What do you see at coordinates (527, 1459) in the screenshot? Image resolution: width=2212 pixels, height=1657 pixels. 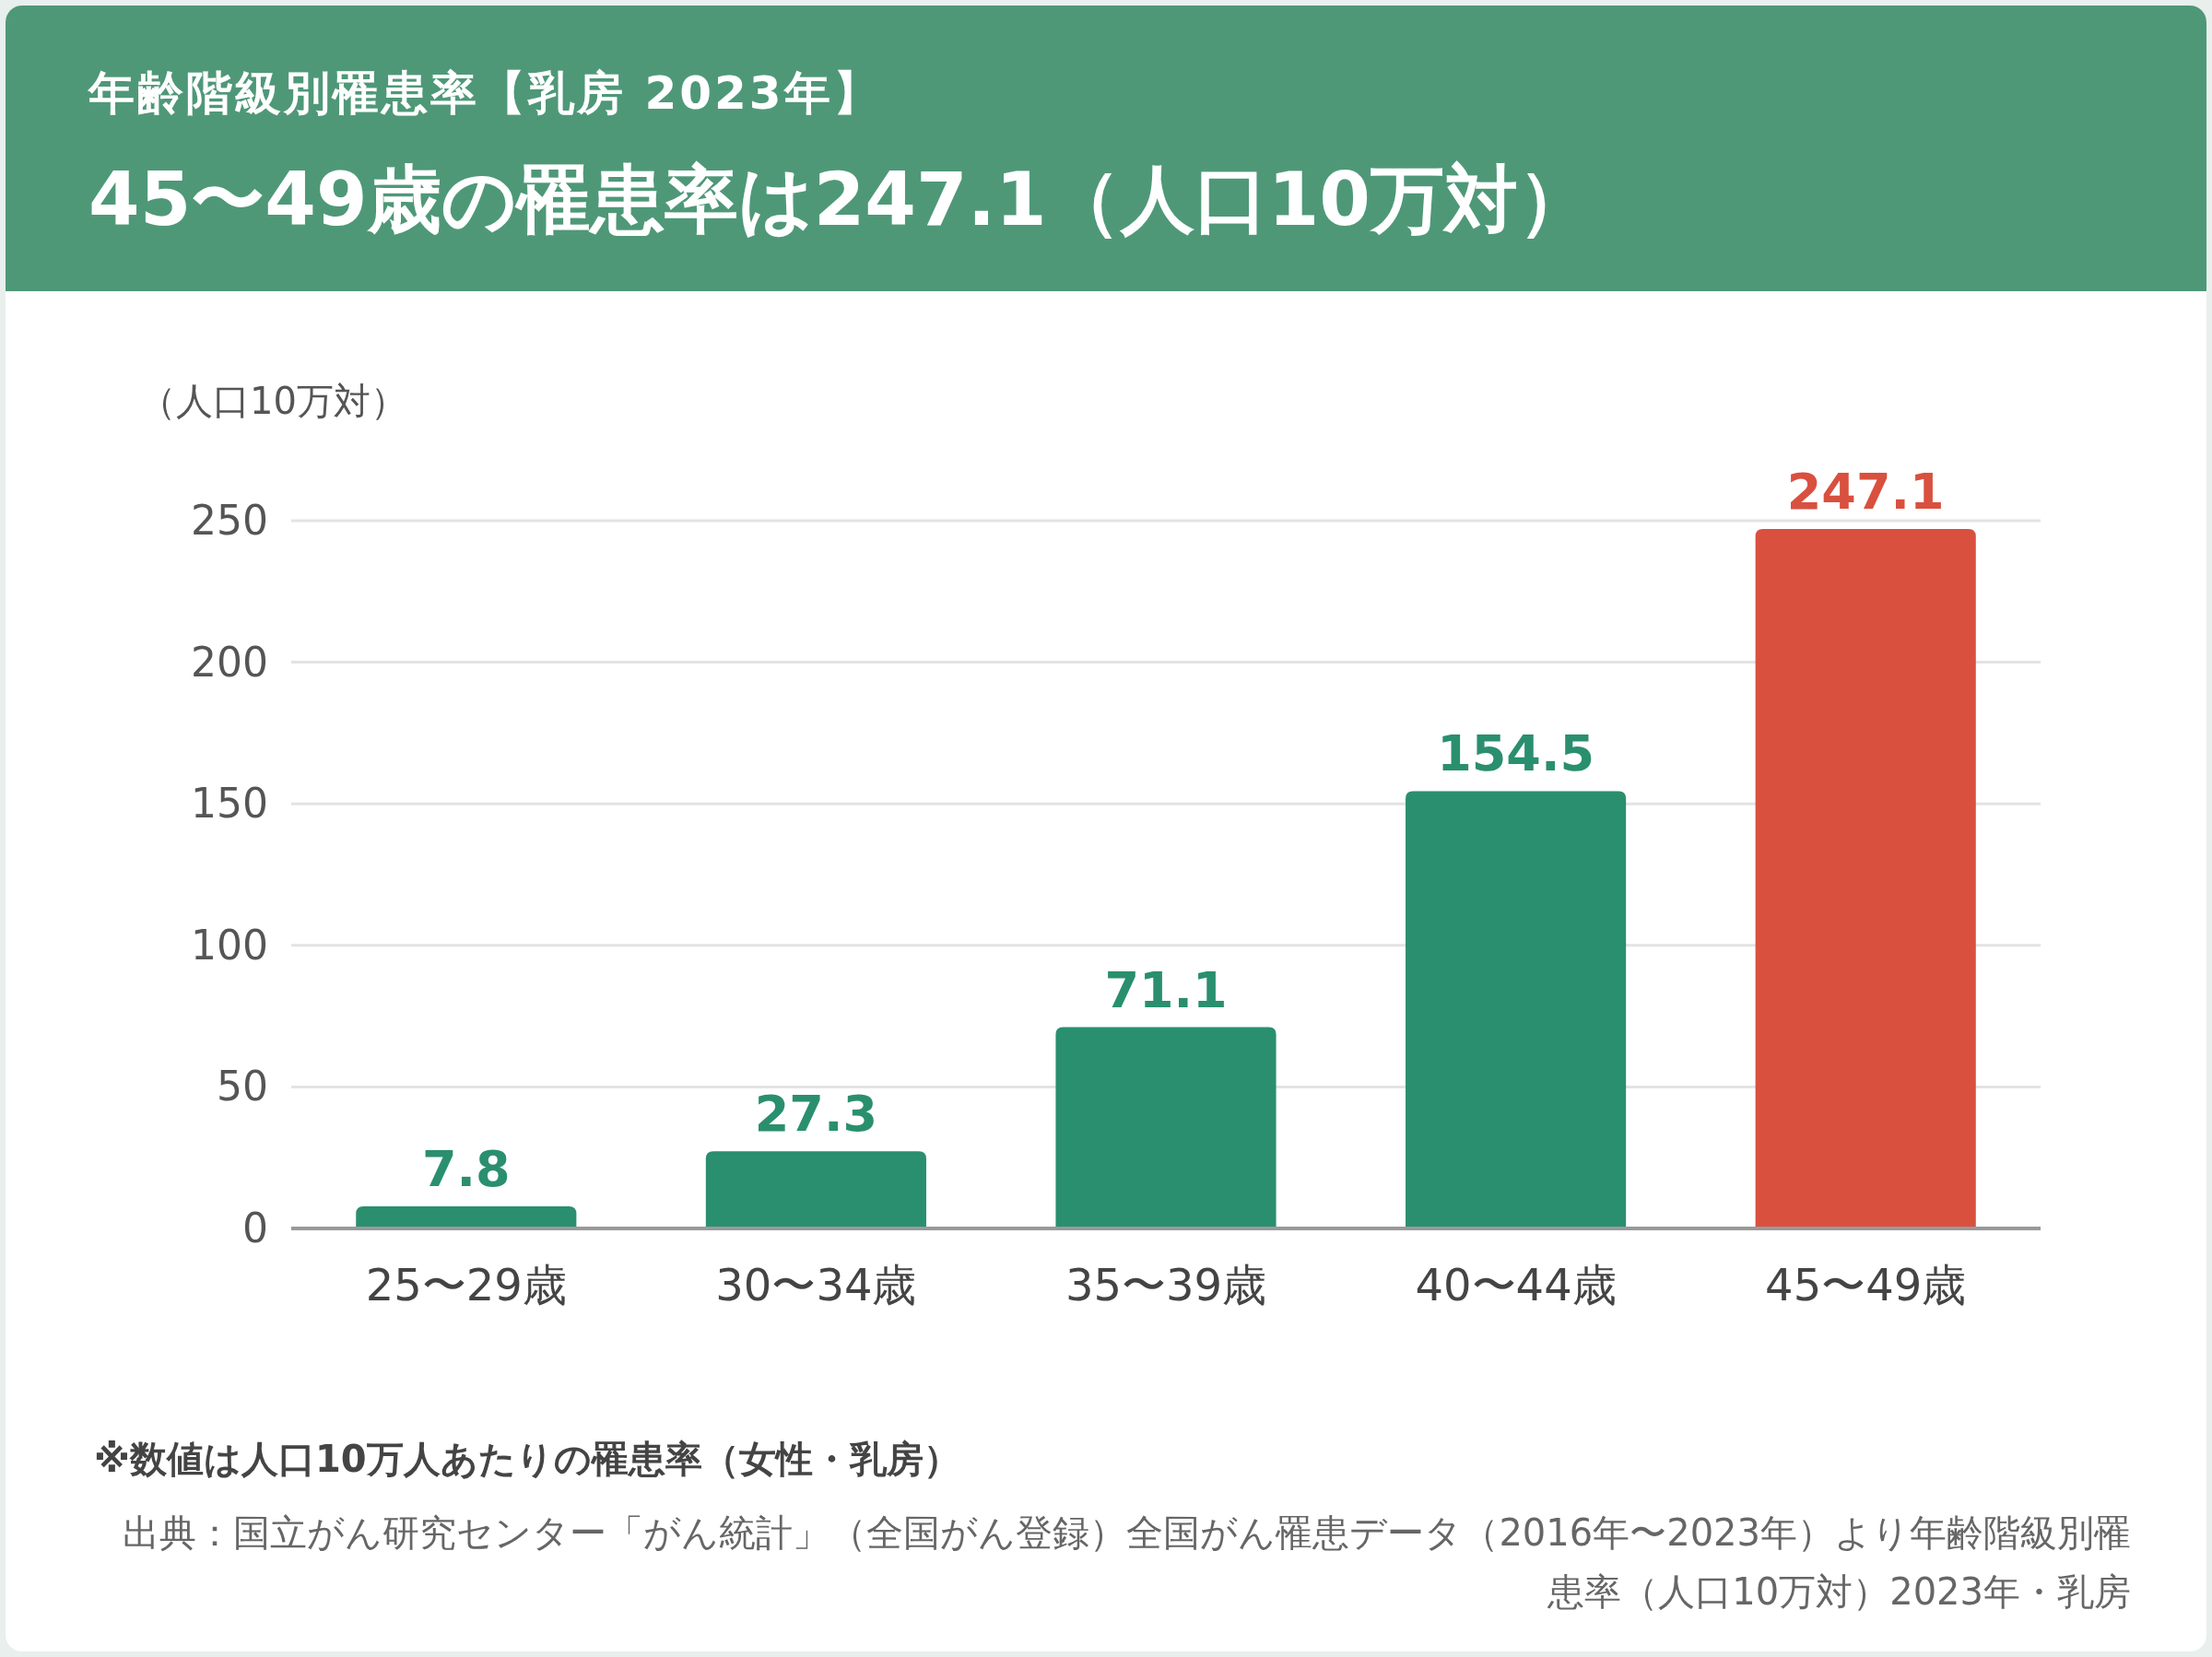 I see `text: ※数値は人口10万人あたりの罹患率（女性・乳房）` at bounding box center [527, 1459].